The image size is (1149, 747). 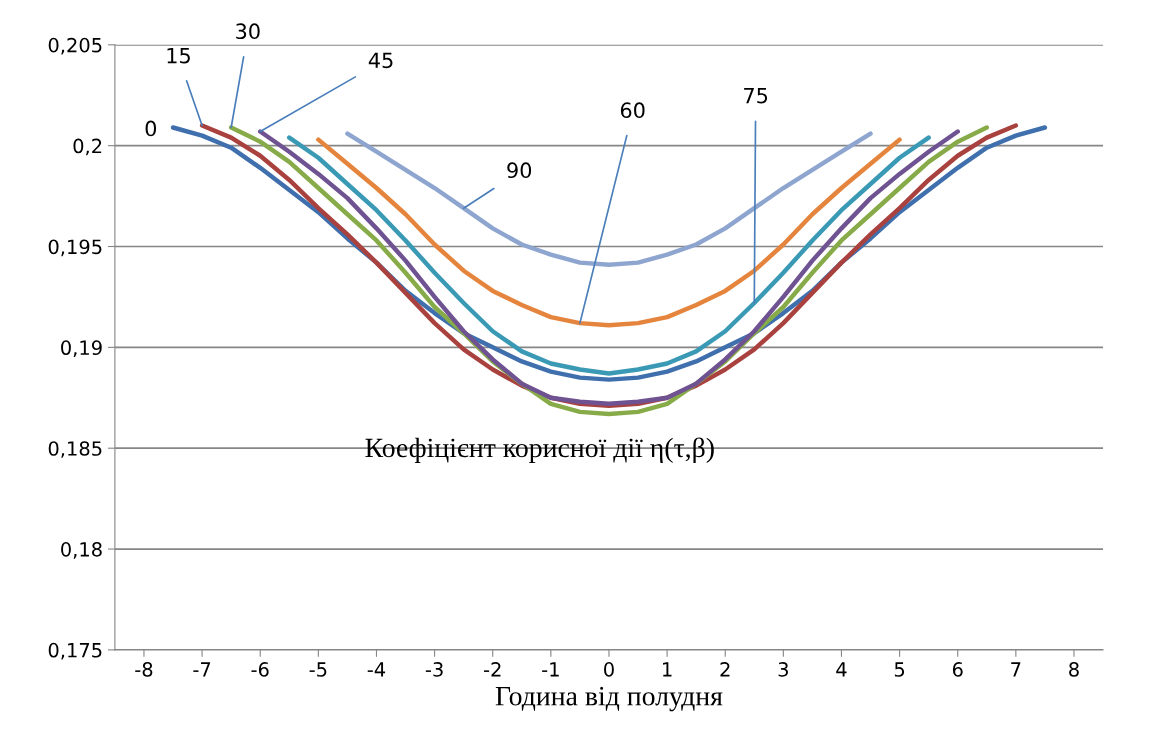 I want to click on y-tick-label: 0,2, so click(x=87, y=147).